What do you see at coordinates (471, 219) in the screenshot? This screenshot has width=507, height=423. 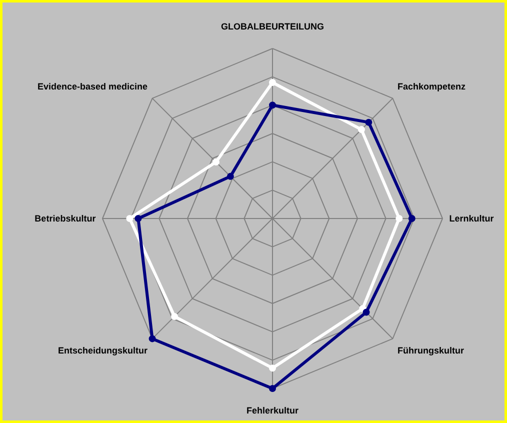 I see `spoke-label: Lernkultur` at bounding box center [471, 219].